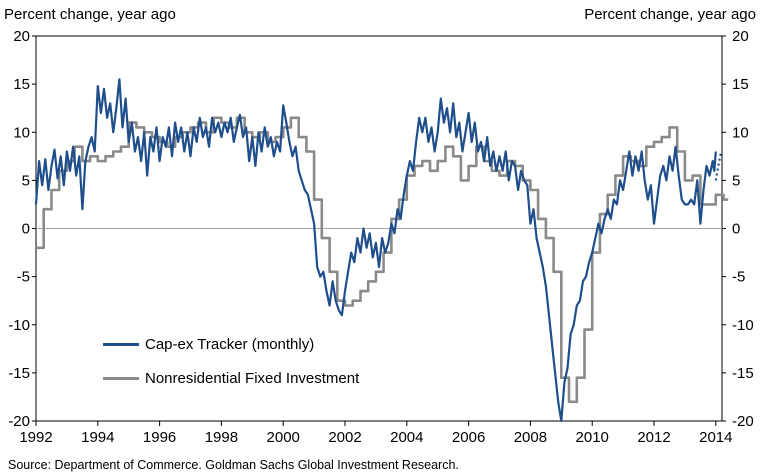 The image size is (766, 476). Describe the element at coordinates (743, 325) in the screenshot. I see `y-tick-label-right--10: -10` at that location.